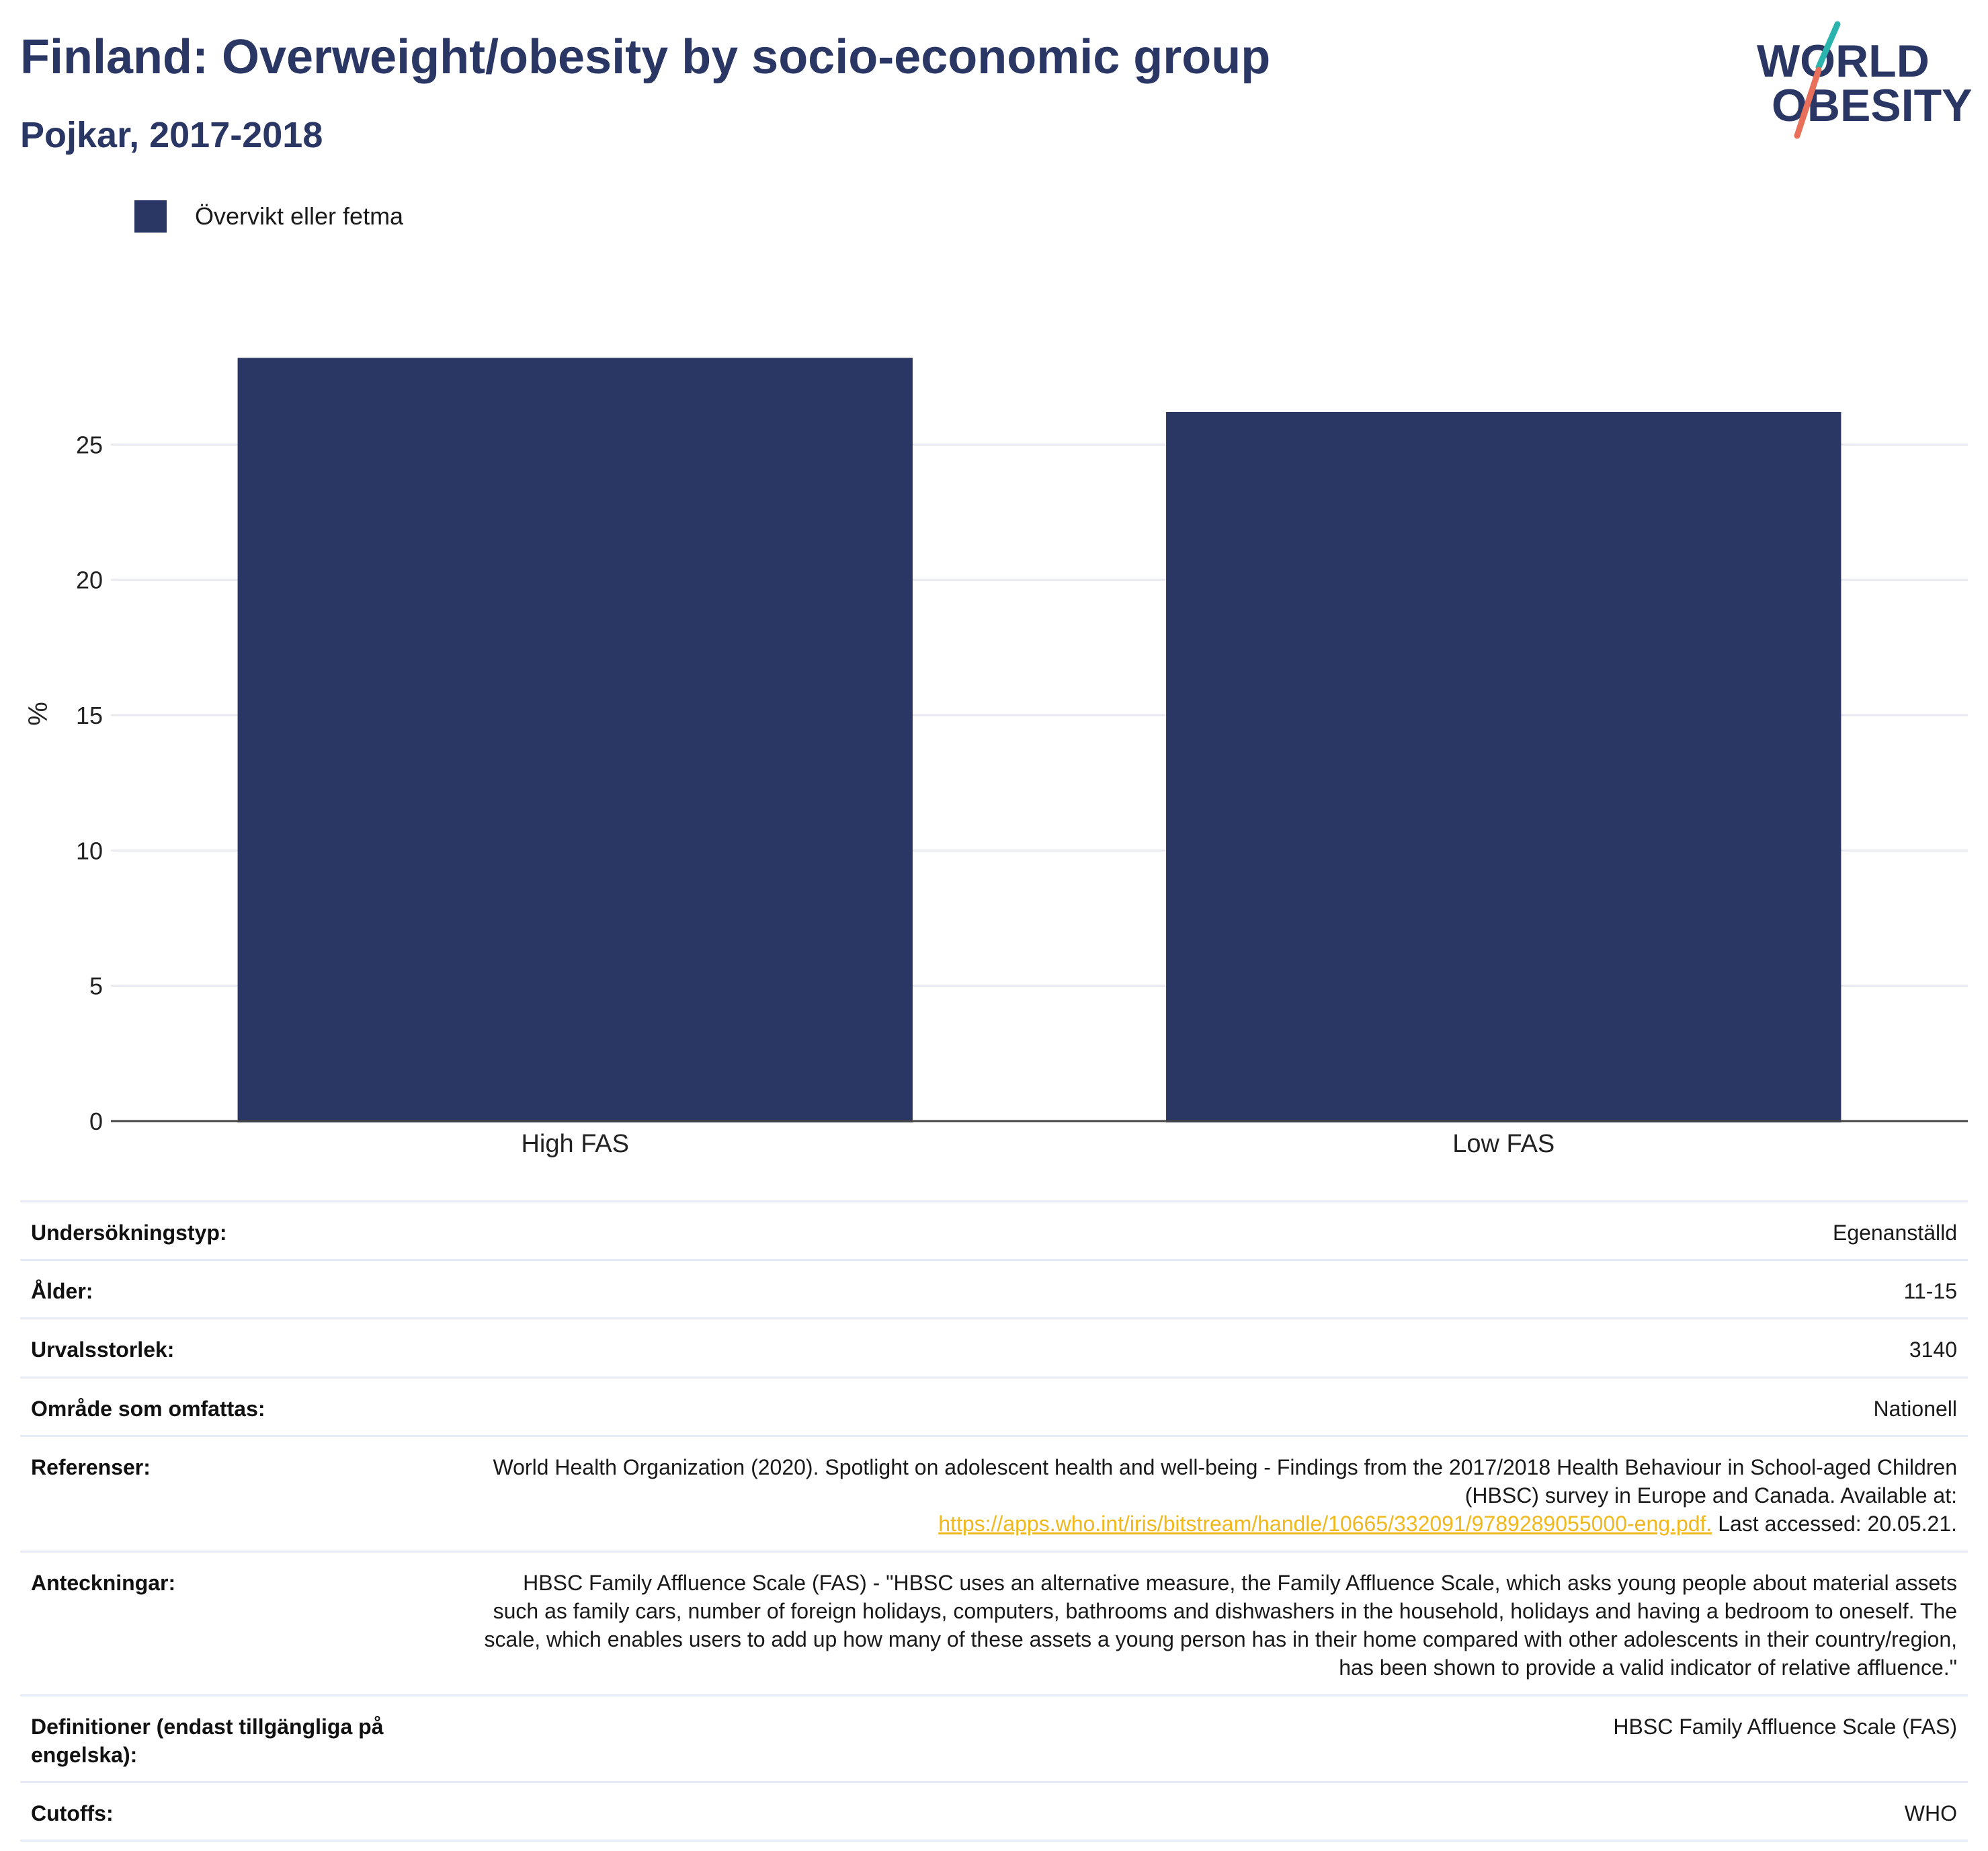 This screenshot has height=1851, width=1988. Describe the element at coordinates (1828, 46) in the screenshot. I see `logo-slash-top` at that location.